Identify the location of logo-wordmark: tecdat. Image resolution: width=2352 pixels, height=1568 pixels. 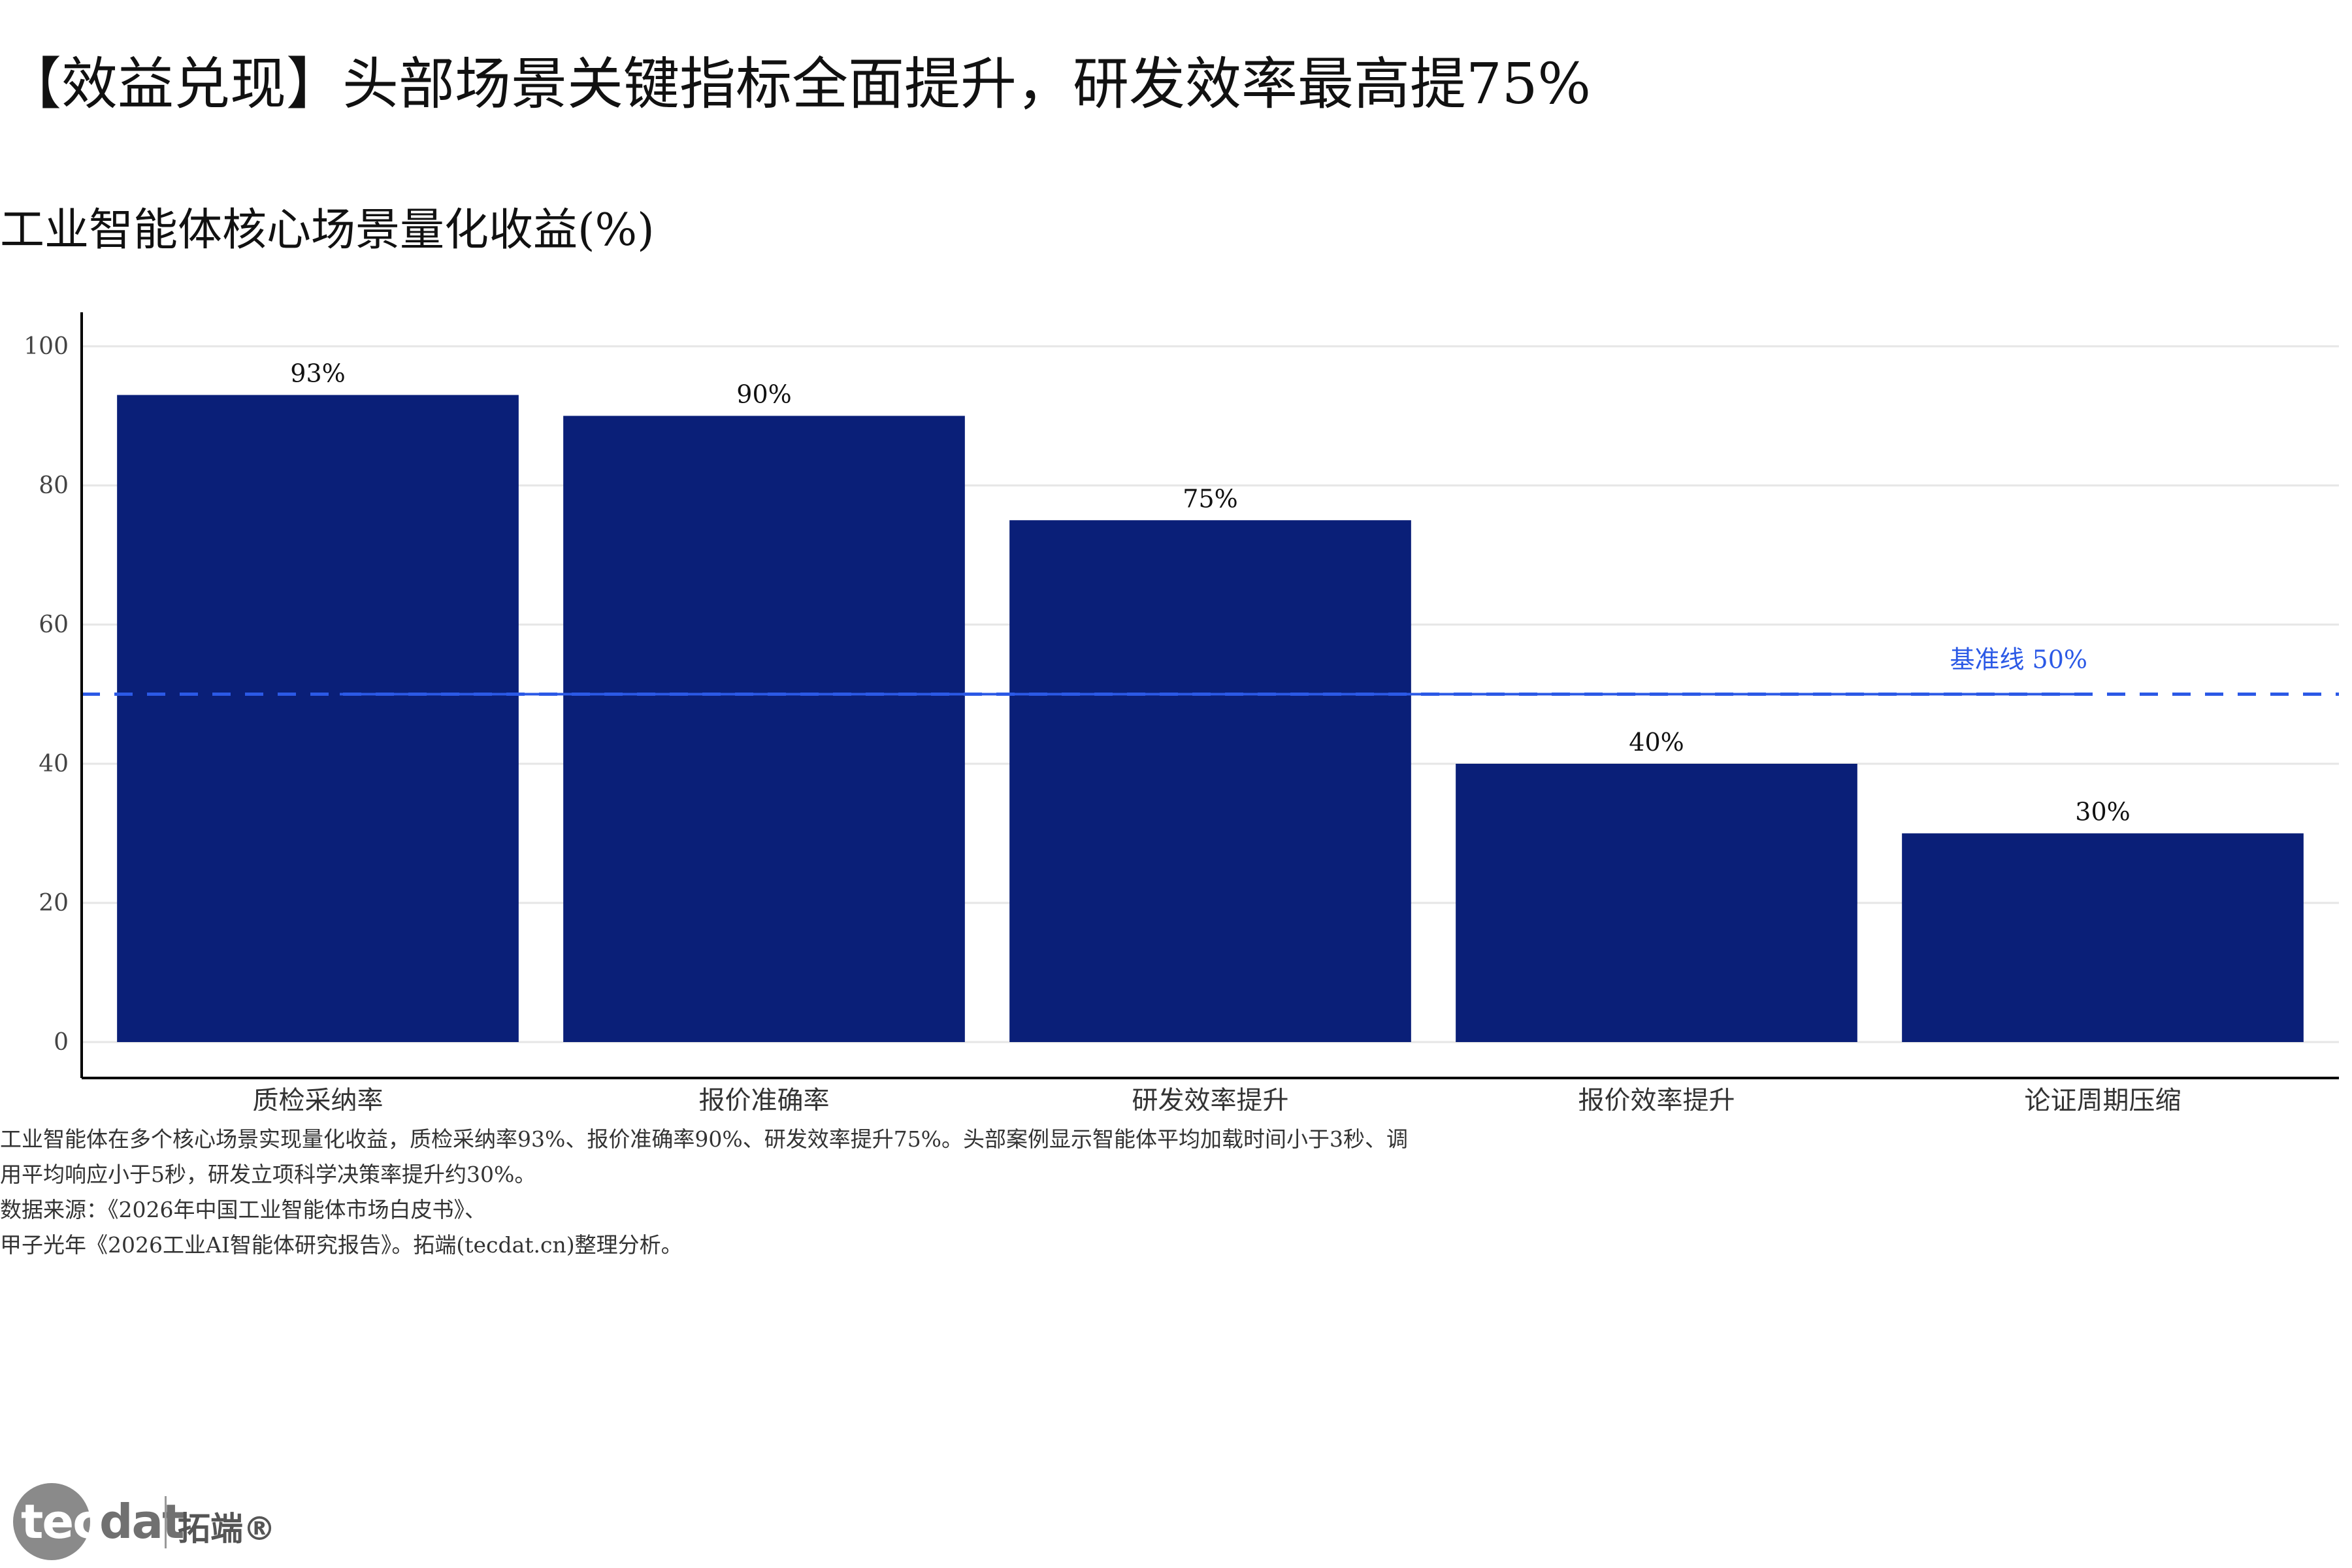
(103, 1521).